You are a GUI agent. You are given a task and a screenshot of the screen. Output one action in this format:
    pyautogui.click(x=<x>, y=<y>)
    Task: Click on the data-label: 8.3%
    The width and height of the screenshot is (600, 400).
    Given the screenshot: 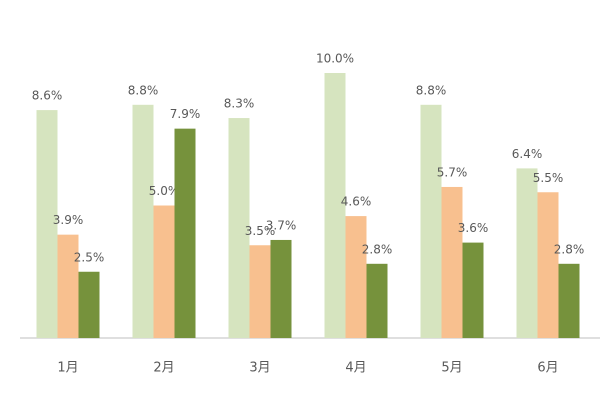 What is the action you would take?
    pyautogui.click(x=239, y=104)
    